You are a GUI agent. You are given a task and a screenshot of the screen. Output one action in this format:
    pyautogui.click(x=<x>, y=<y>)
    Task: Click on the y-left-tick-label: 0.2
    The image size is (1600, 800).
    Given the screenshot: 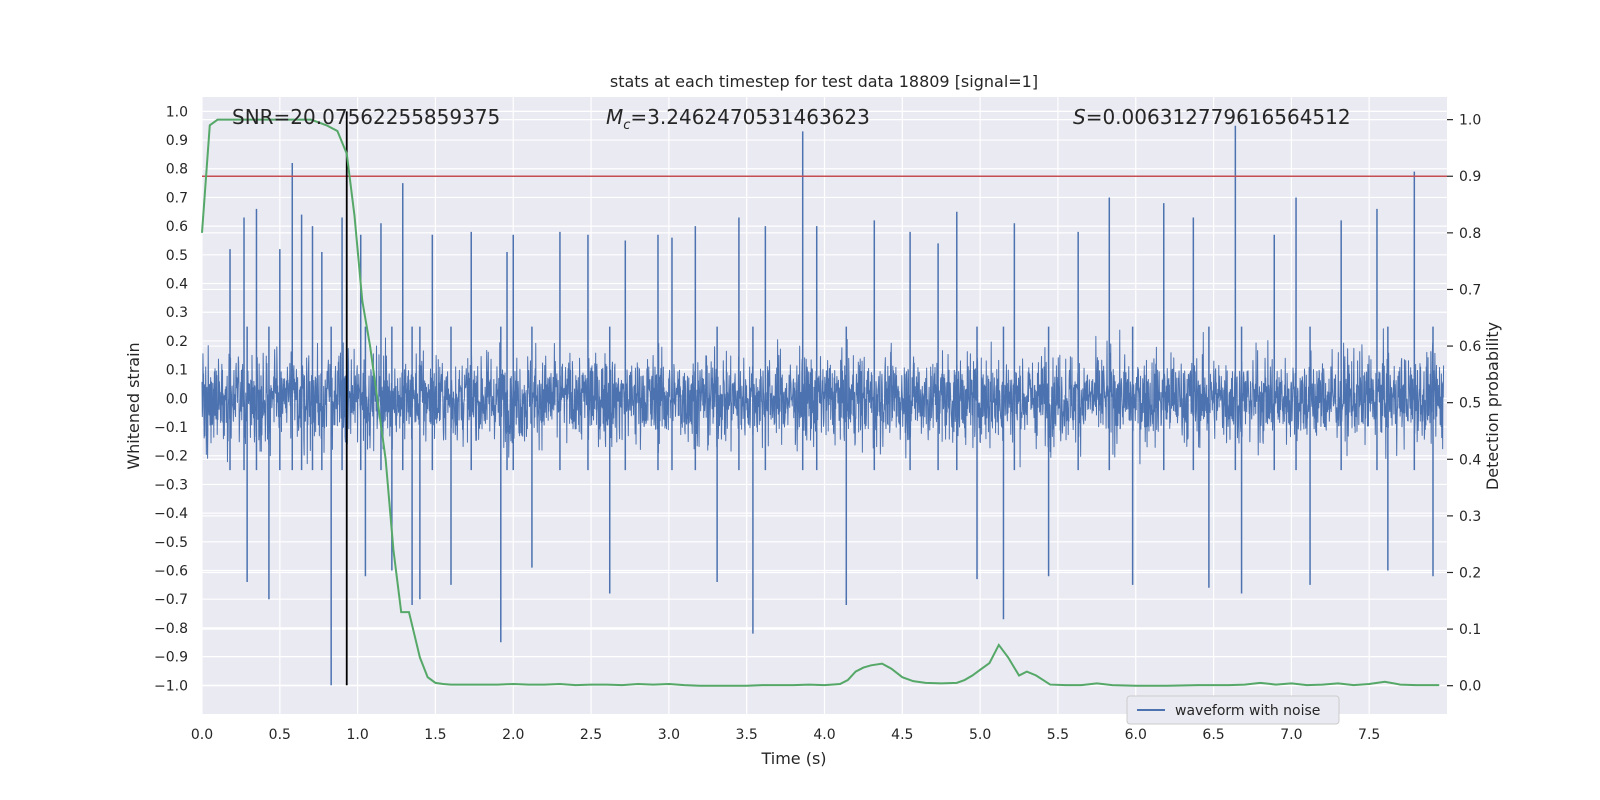 What is the action you would take?
    pyautogui.click(x=177, y=342)
    